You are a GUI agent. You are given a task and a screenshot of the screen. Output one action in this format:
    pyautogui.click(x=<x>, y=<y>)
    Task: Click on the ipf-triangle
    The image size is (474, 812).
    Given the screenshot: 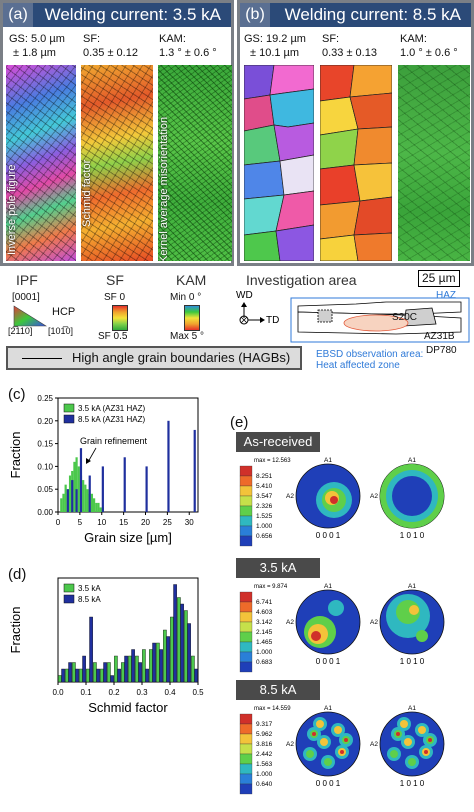 What is the action you would take?
    pyautogui.click(x=30, y=316)
    